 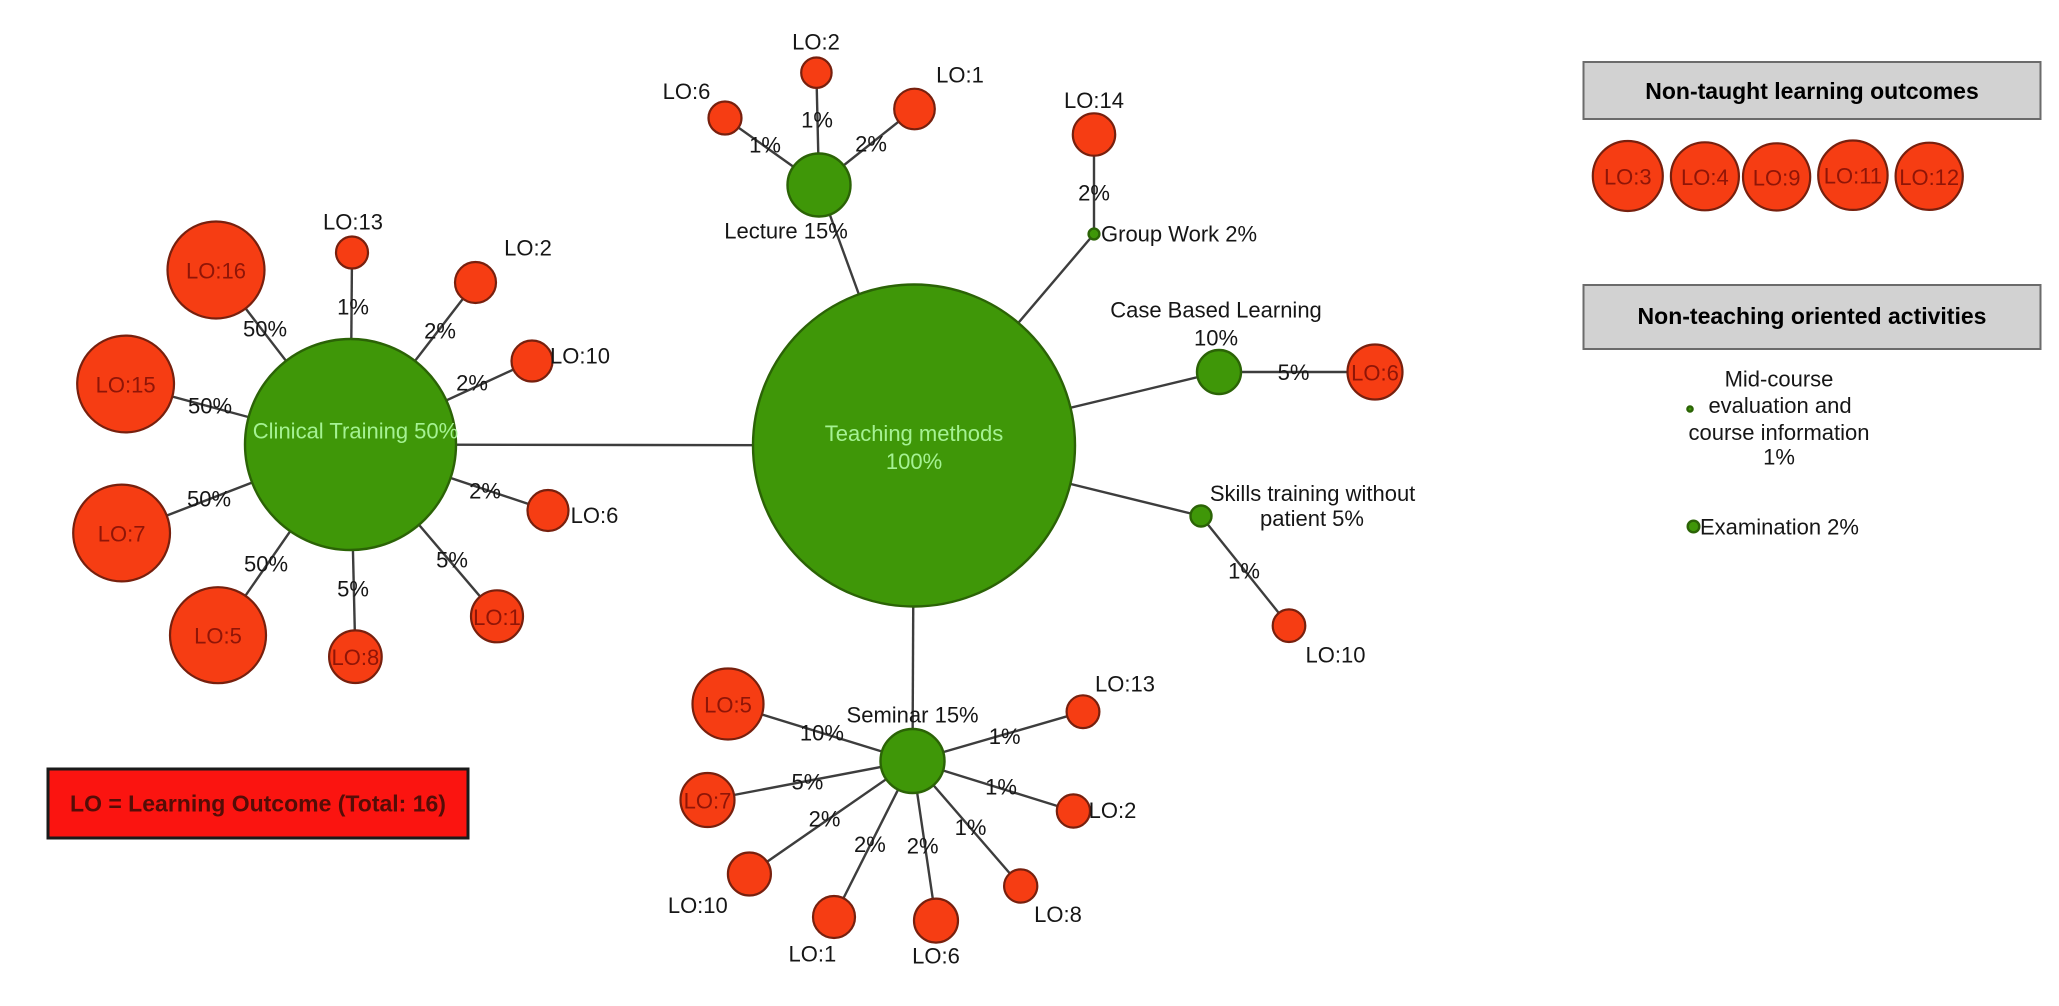 What do you see at coordinates (1777, 177) in the screenshot?
I see `svg-text: LO:9` at bounding box center [1777, 177].